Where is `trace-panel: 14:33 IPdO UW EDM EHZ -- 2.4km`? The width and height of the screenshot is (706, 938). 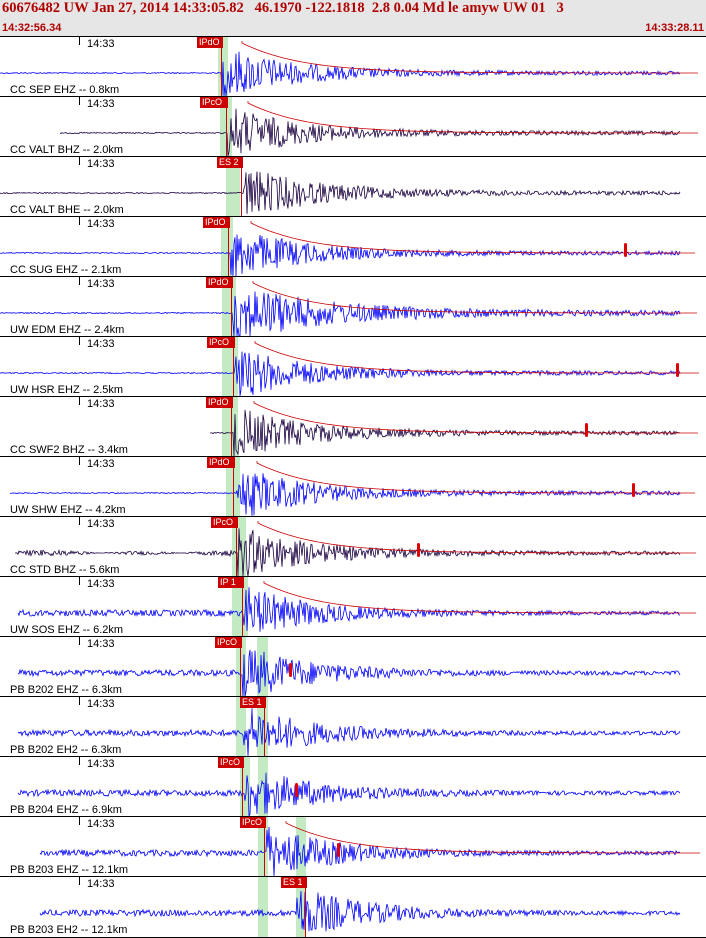
trace-panel: 14:33 IPdO UW EDM EHZ -- 2.4km is located at coordinates (353, 306).